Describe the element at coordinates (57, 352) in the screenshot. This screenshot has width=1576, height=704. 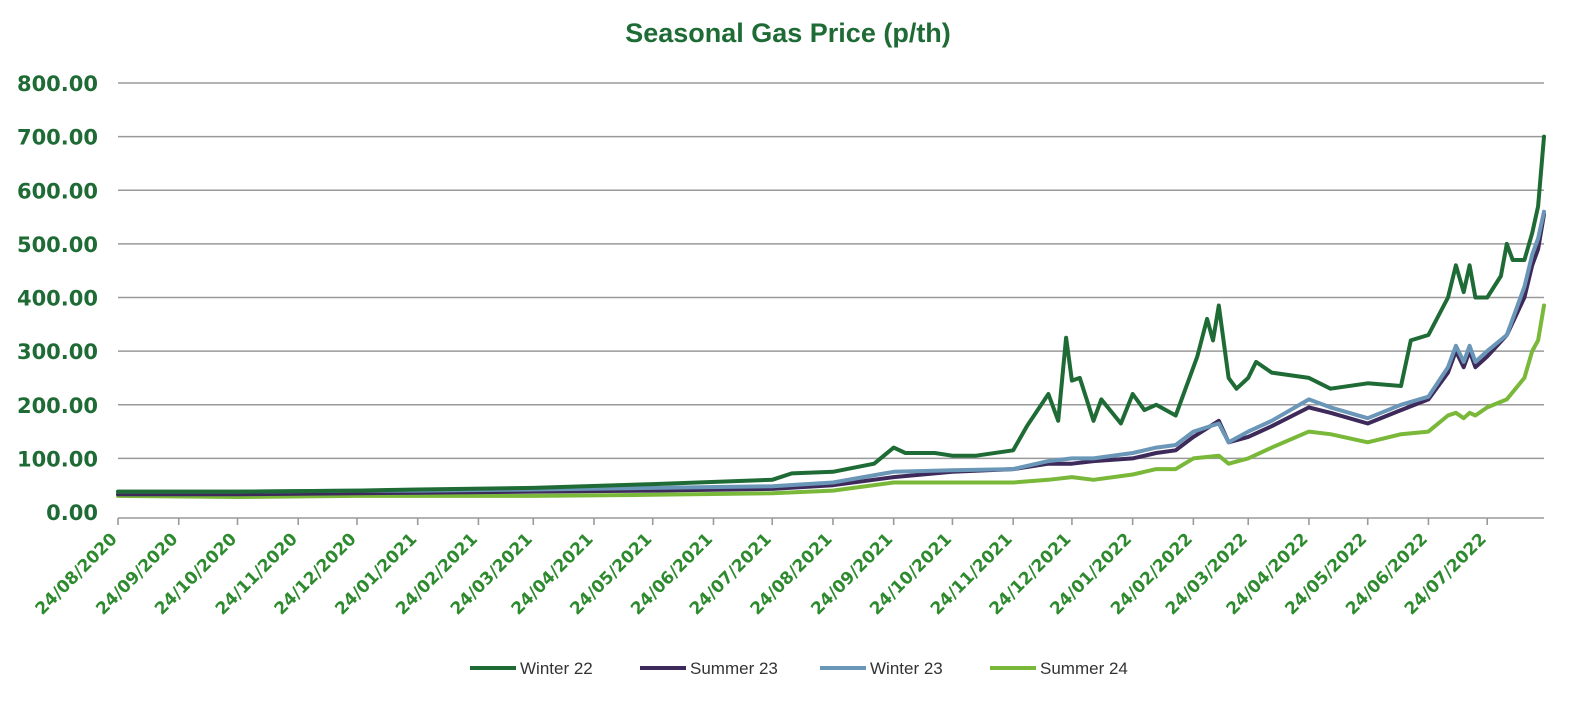
I see `y-tick-label: 300.00` at that location.